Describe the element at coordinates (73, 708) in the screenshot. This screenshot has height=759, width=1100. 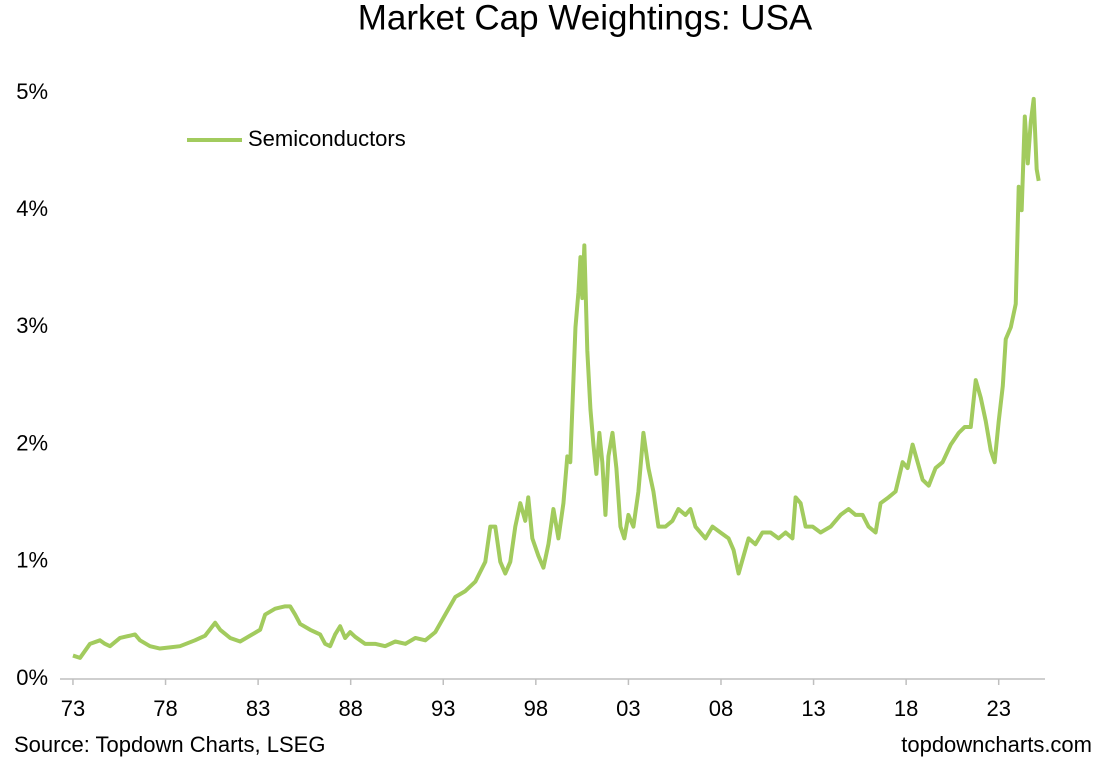
I see `x-tick-label: 73` at that location.